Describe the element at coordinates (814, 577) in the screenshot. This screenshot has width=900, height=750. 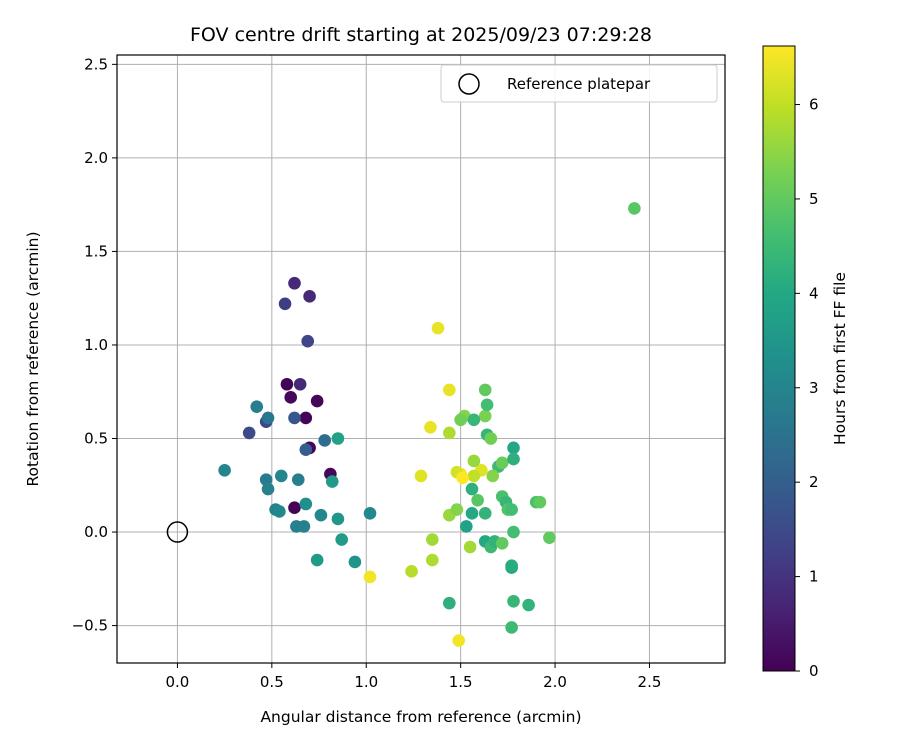
I see `colorbar-tick-label: 1` at that location.